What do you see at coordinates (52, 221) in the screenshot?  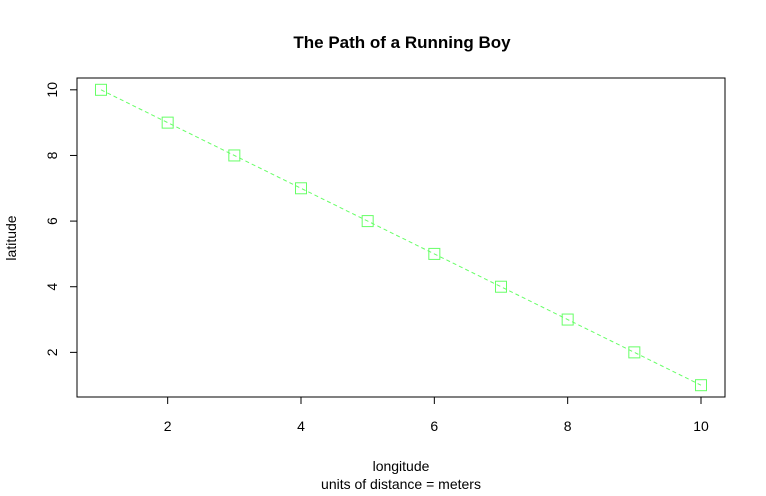 I see `y-tick-label: 6` at bounding box center [52, 221].